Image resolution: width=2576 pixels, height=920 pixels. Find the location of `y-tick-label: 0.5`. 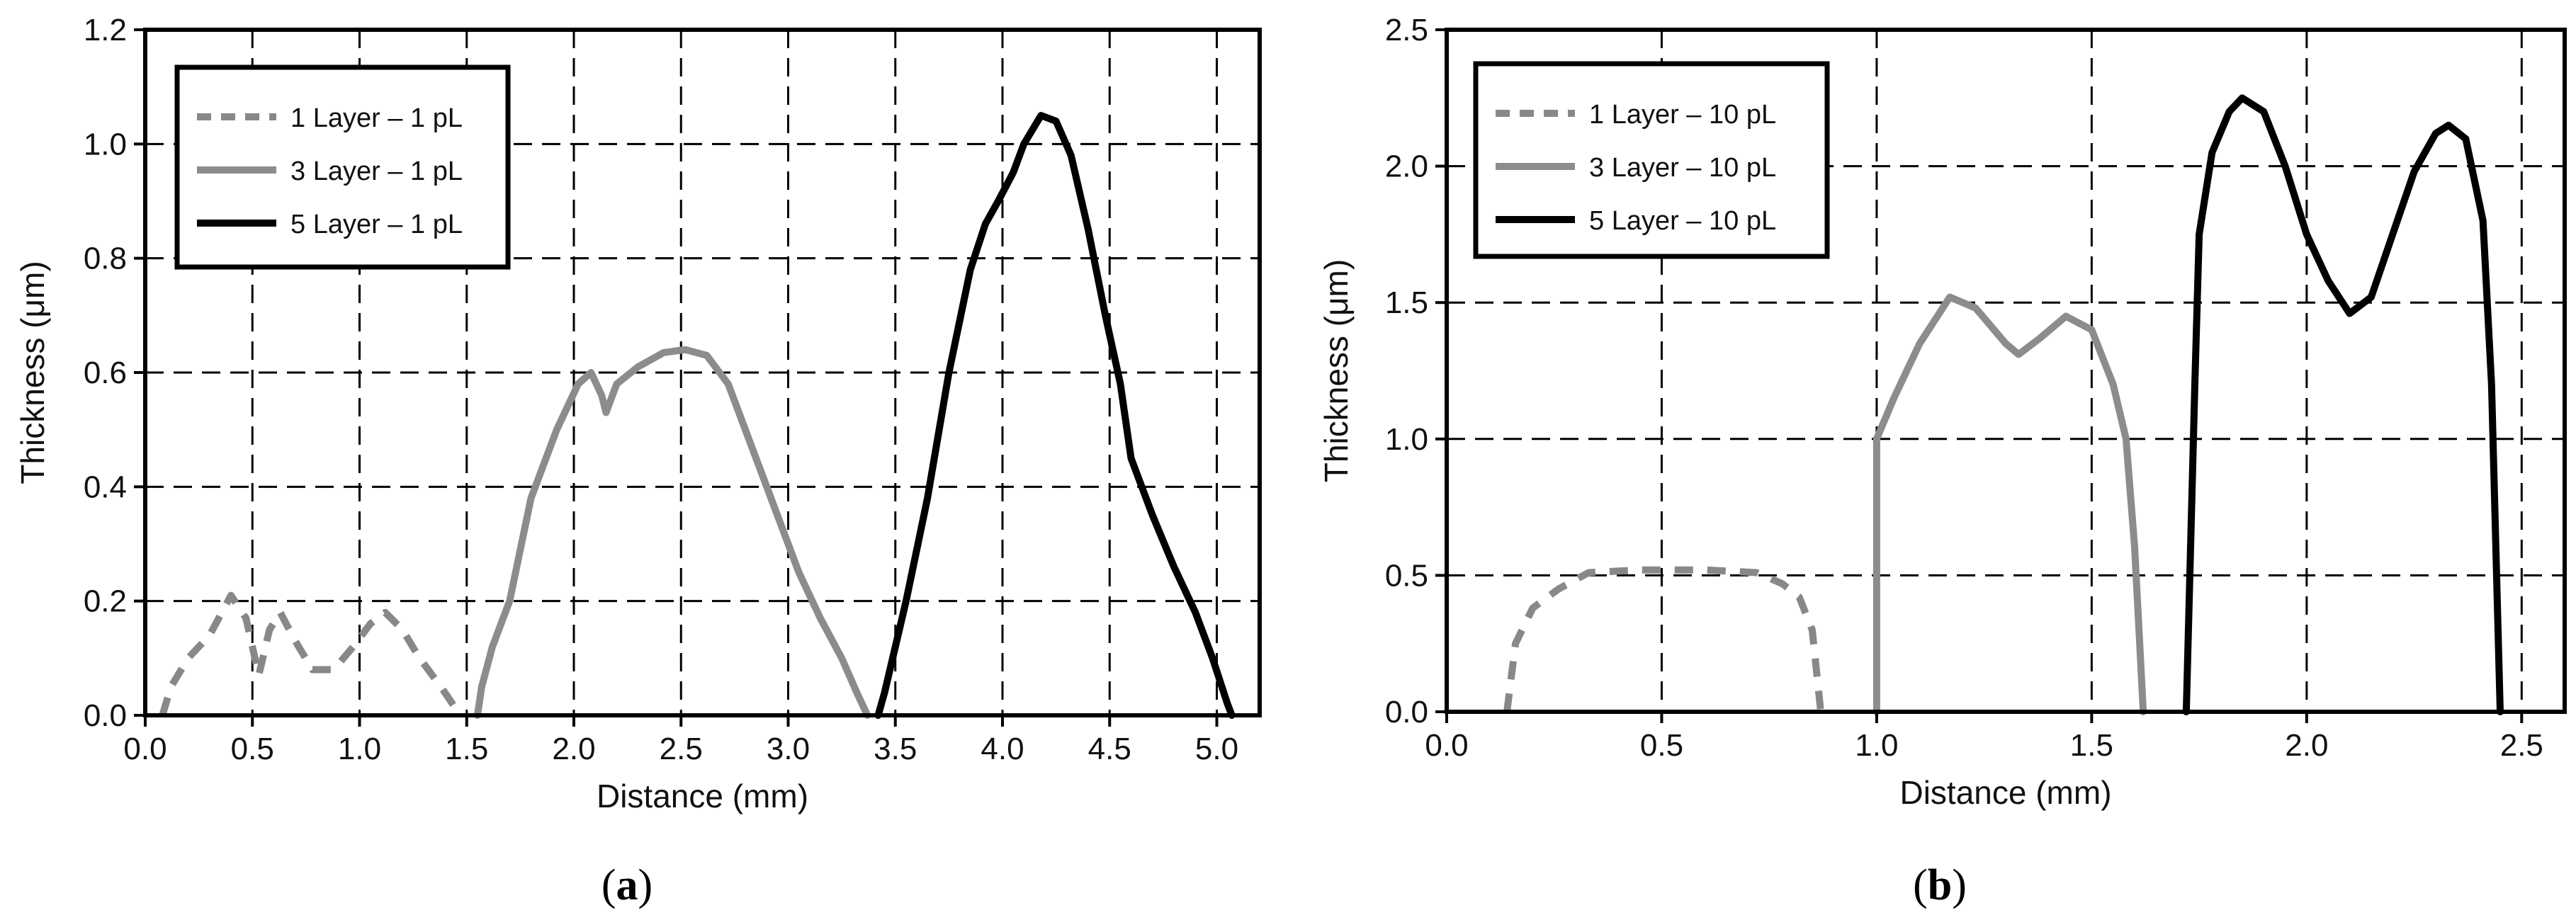

y-tick-label: 0.5 is located at coordinates (1406, 575).